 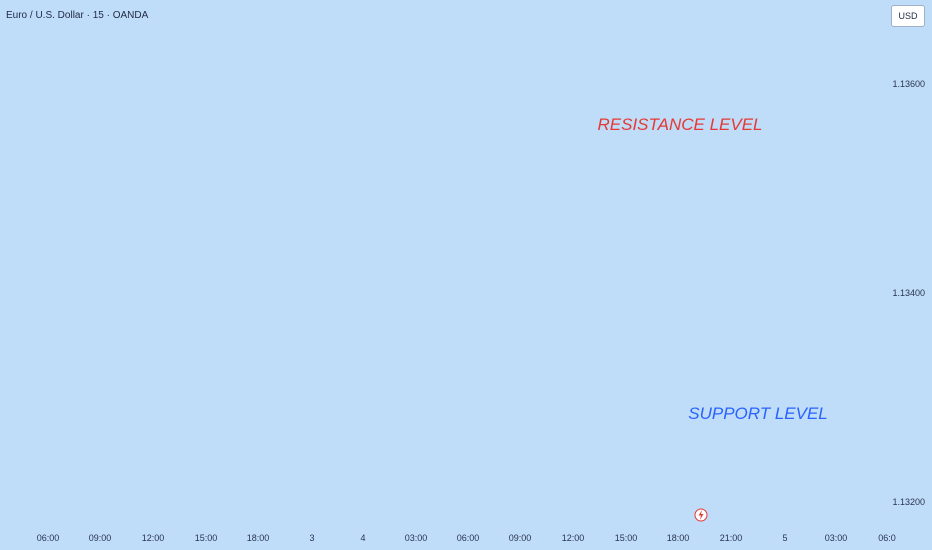 I want to click on symbol-title: Euro / U.S. Dollar · 15 · OANDA, so click(x=77, y=15).